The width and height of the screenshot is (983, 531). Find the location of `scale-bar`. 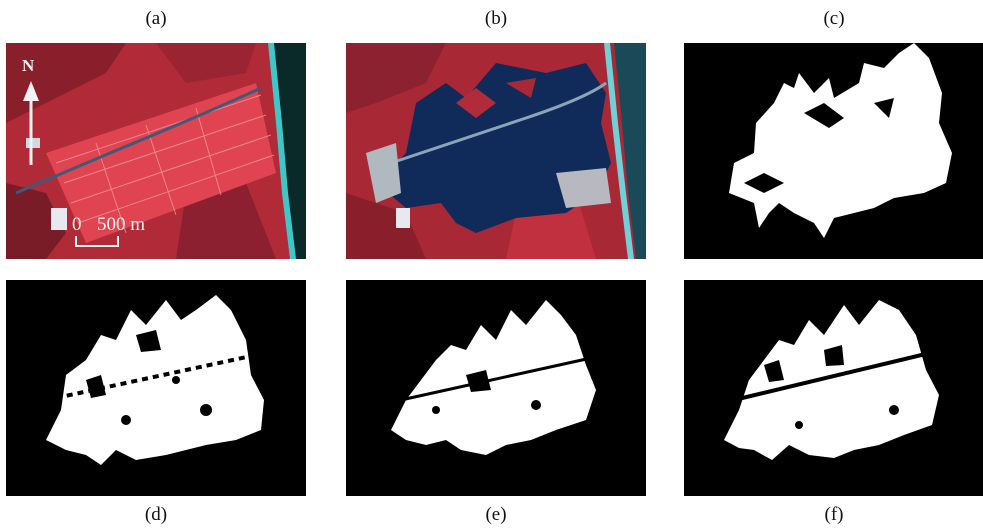

scale-bar is located at coordinates (97, 243).